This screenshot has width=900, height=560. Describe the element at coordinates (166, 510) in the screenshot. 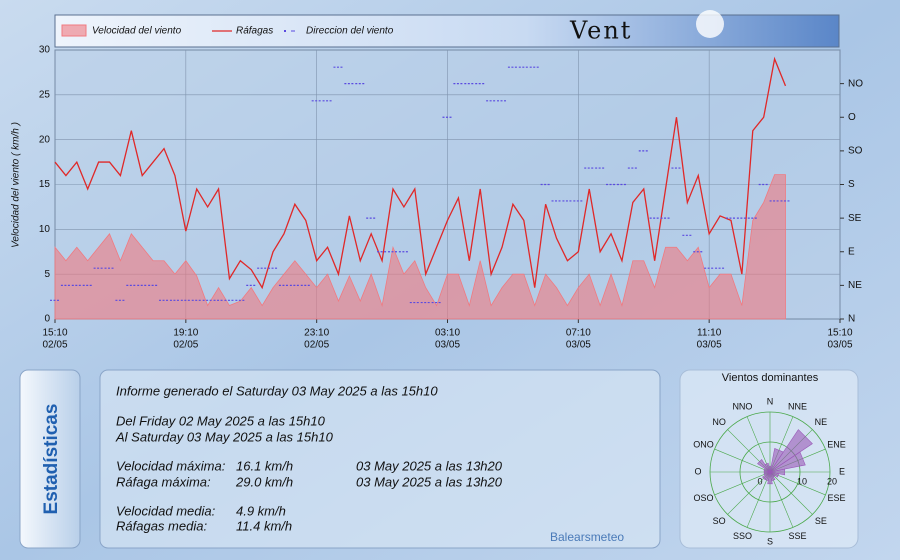

I see `stat-label: Velocidad media:` at that location.